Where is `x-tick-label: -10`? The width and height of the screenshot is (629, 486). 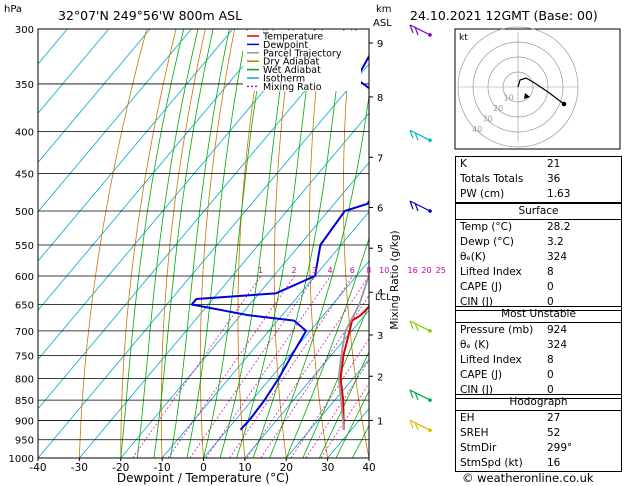
x-tick-label: -10 is located at coordinates (162, 468).